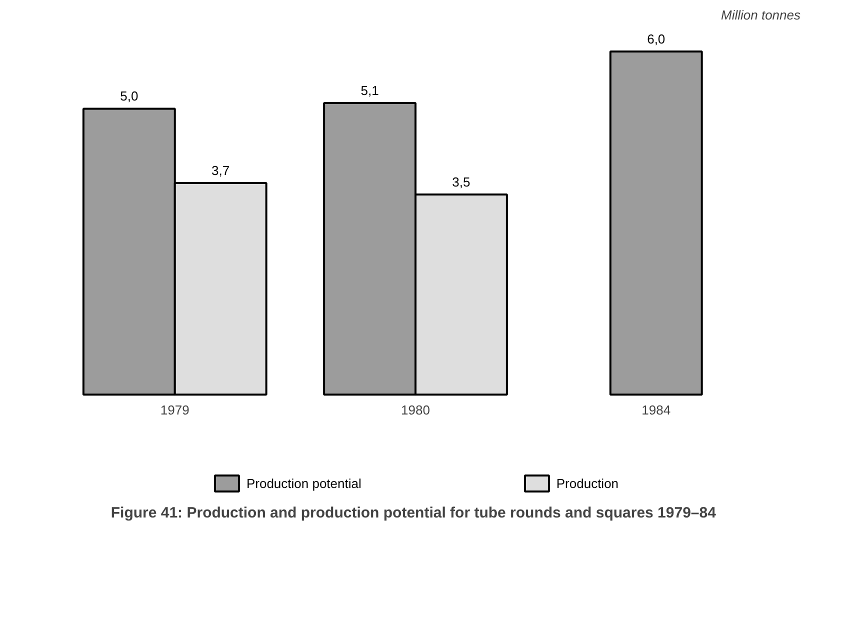 This screenshot has height=618, width=850. Describe the element at coordinates (304, 483) in the screenshot. I see `legend-label: Production potential` at that location.